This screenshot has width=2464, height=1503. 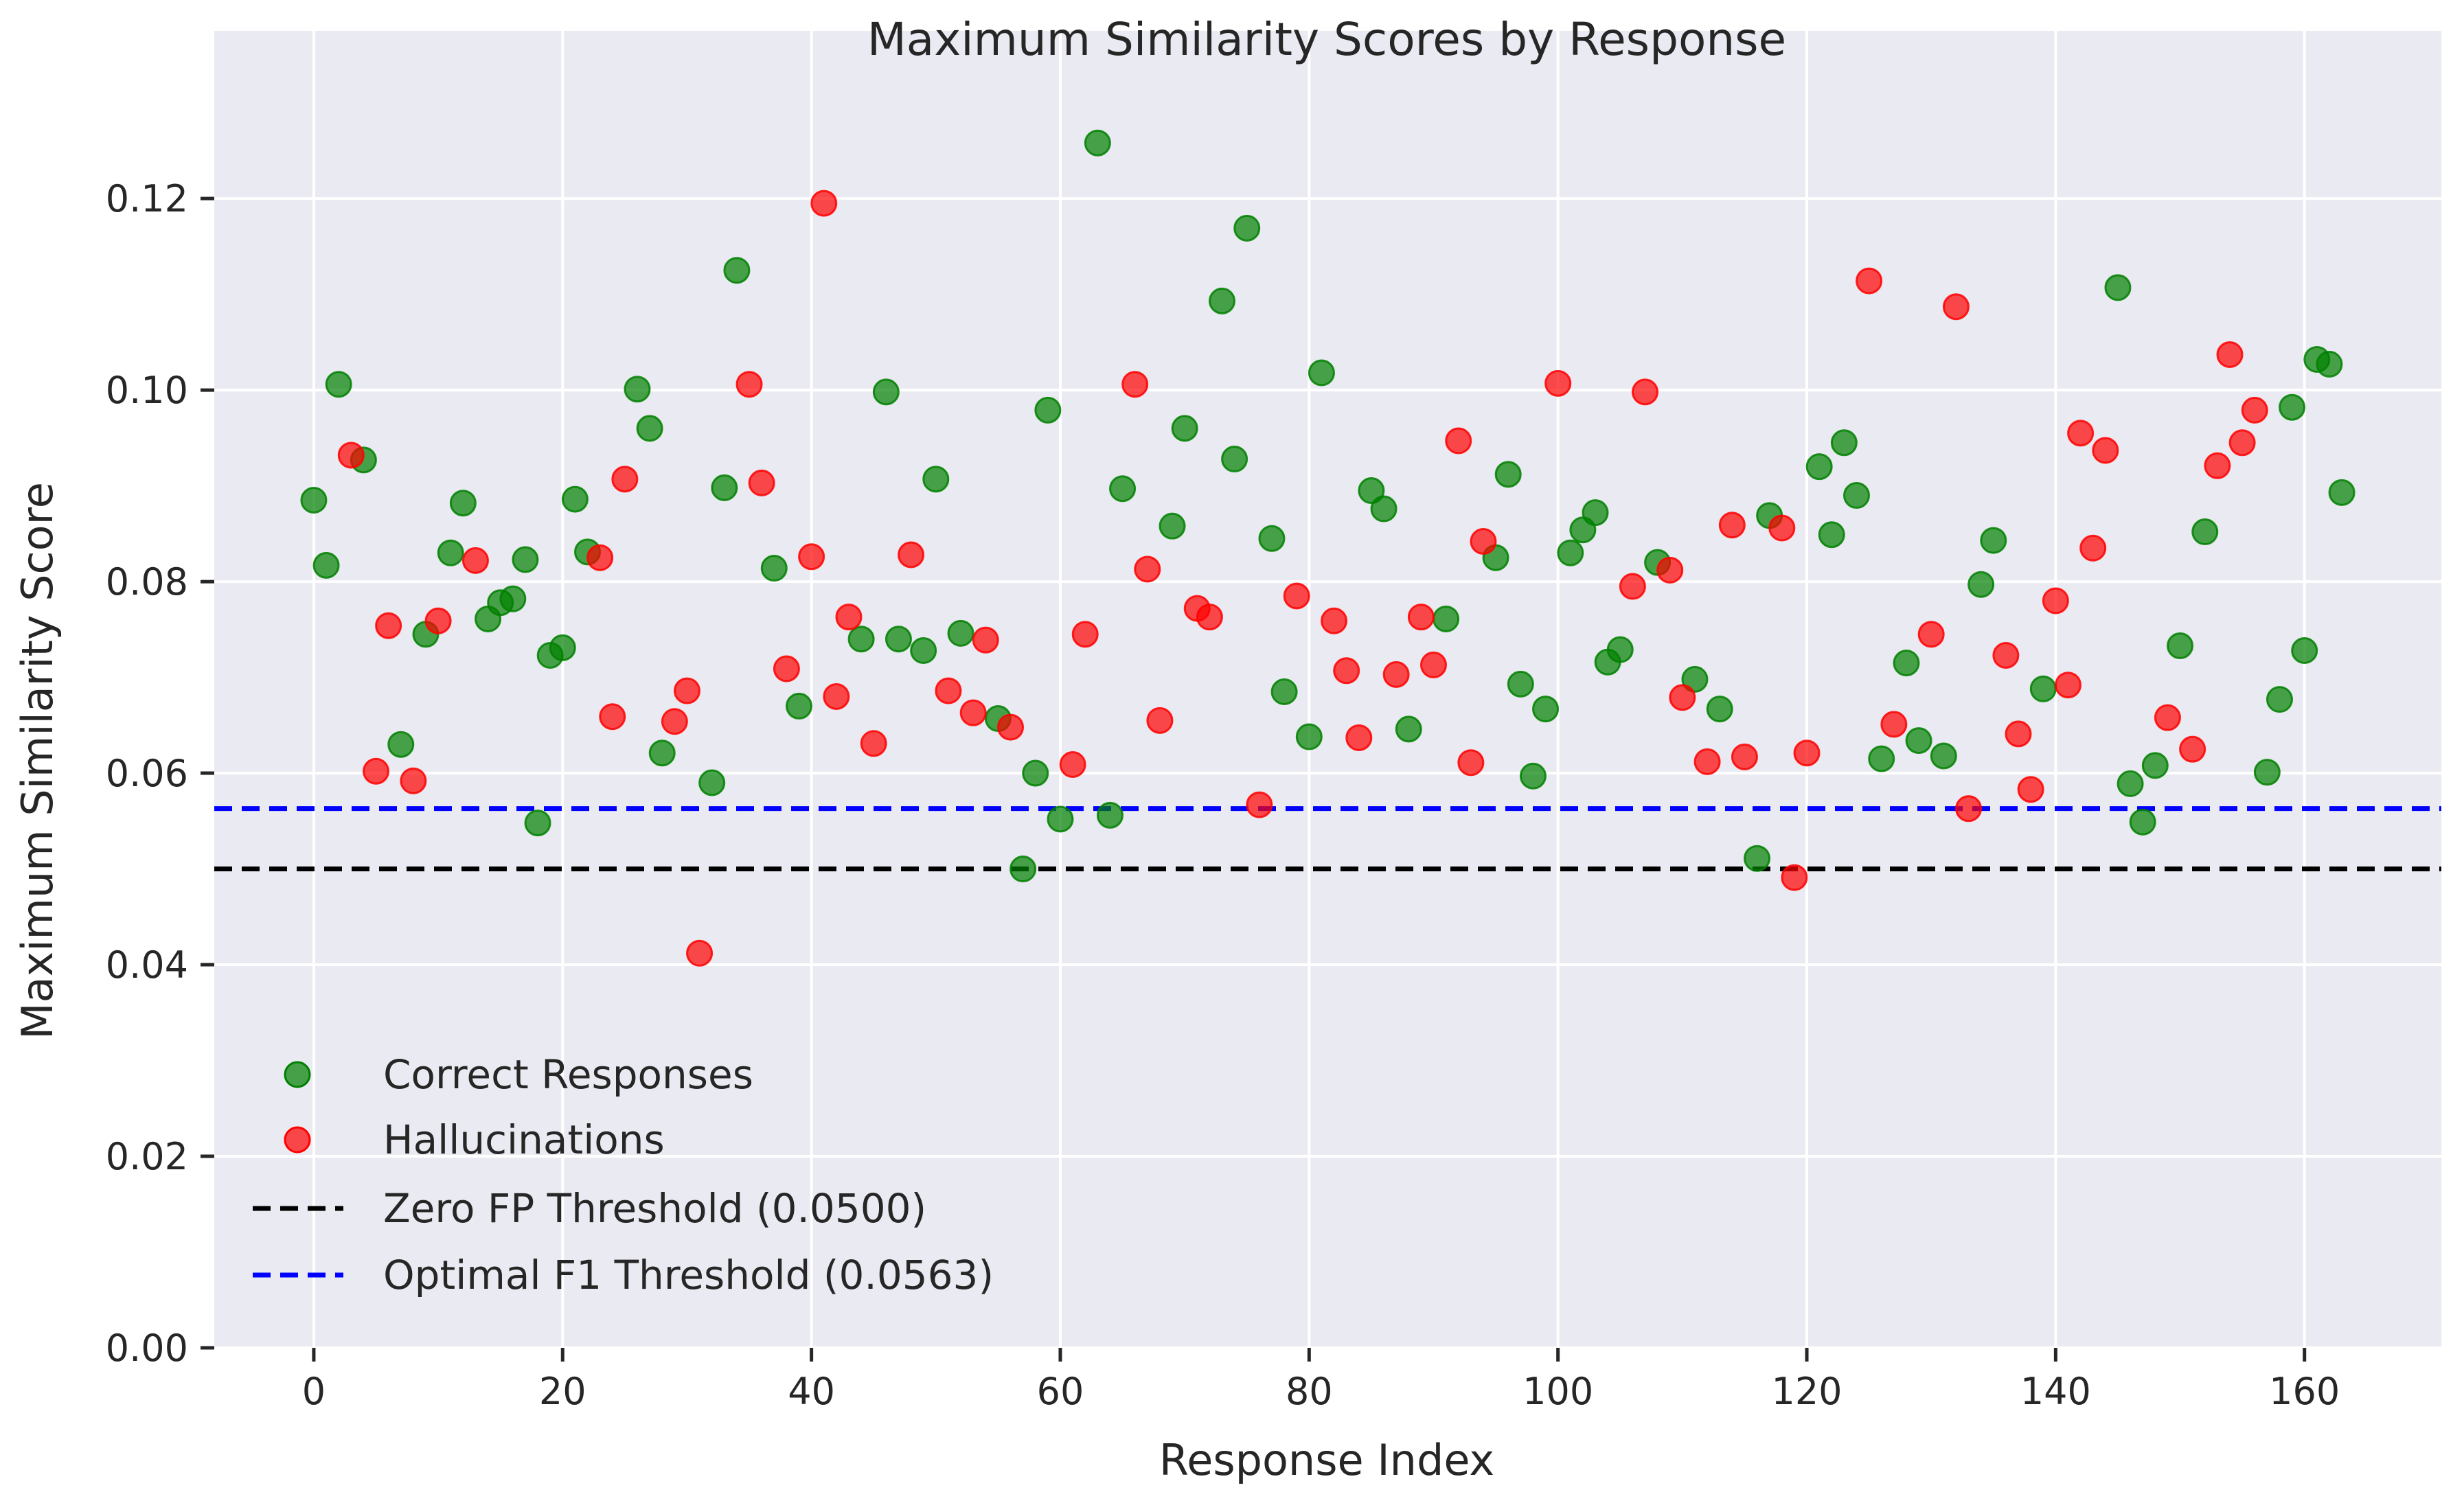 I want to click on chart-title: Maximum Similarity Scores by Response, so click(x=1326, y=39).